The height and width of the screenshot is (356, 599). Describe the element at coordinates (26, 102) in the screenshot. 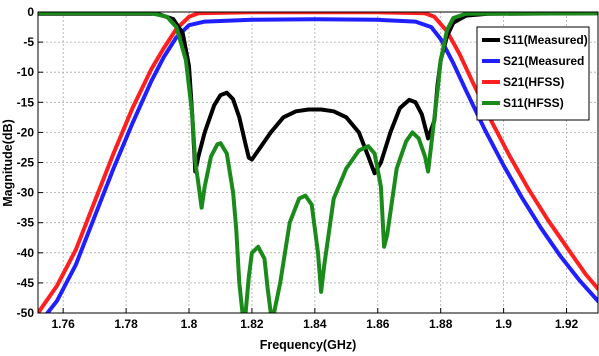

I see `y-tick-label: -15` at that location.